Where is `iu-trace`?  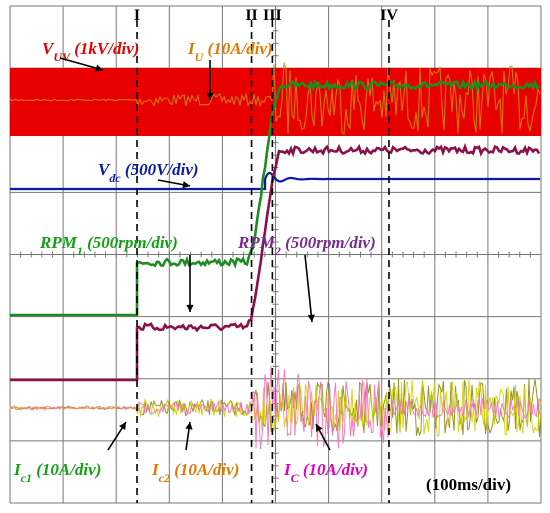
iu-trace is located at coordinates (275, 98).